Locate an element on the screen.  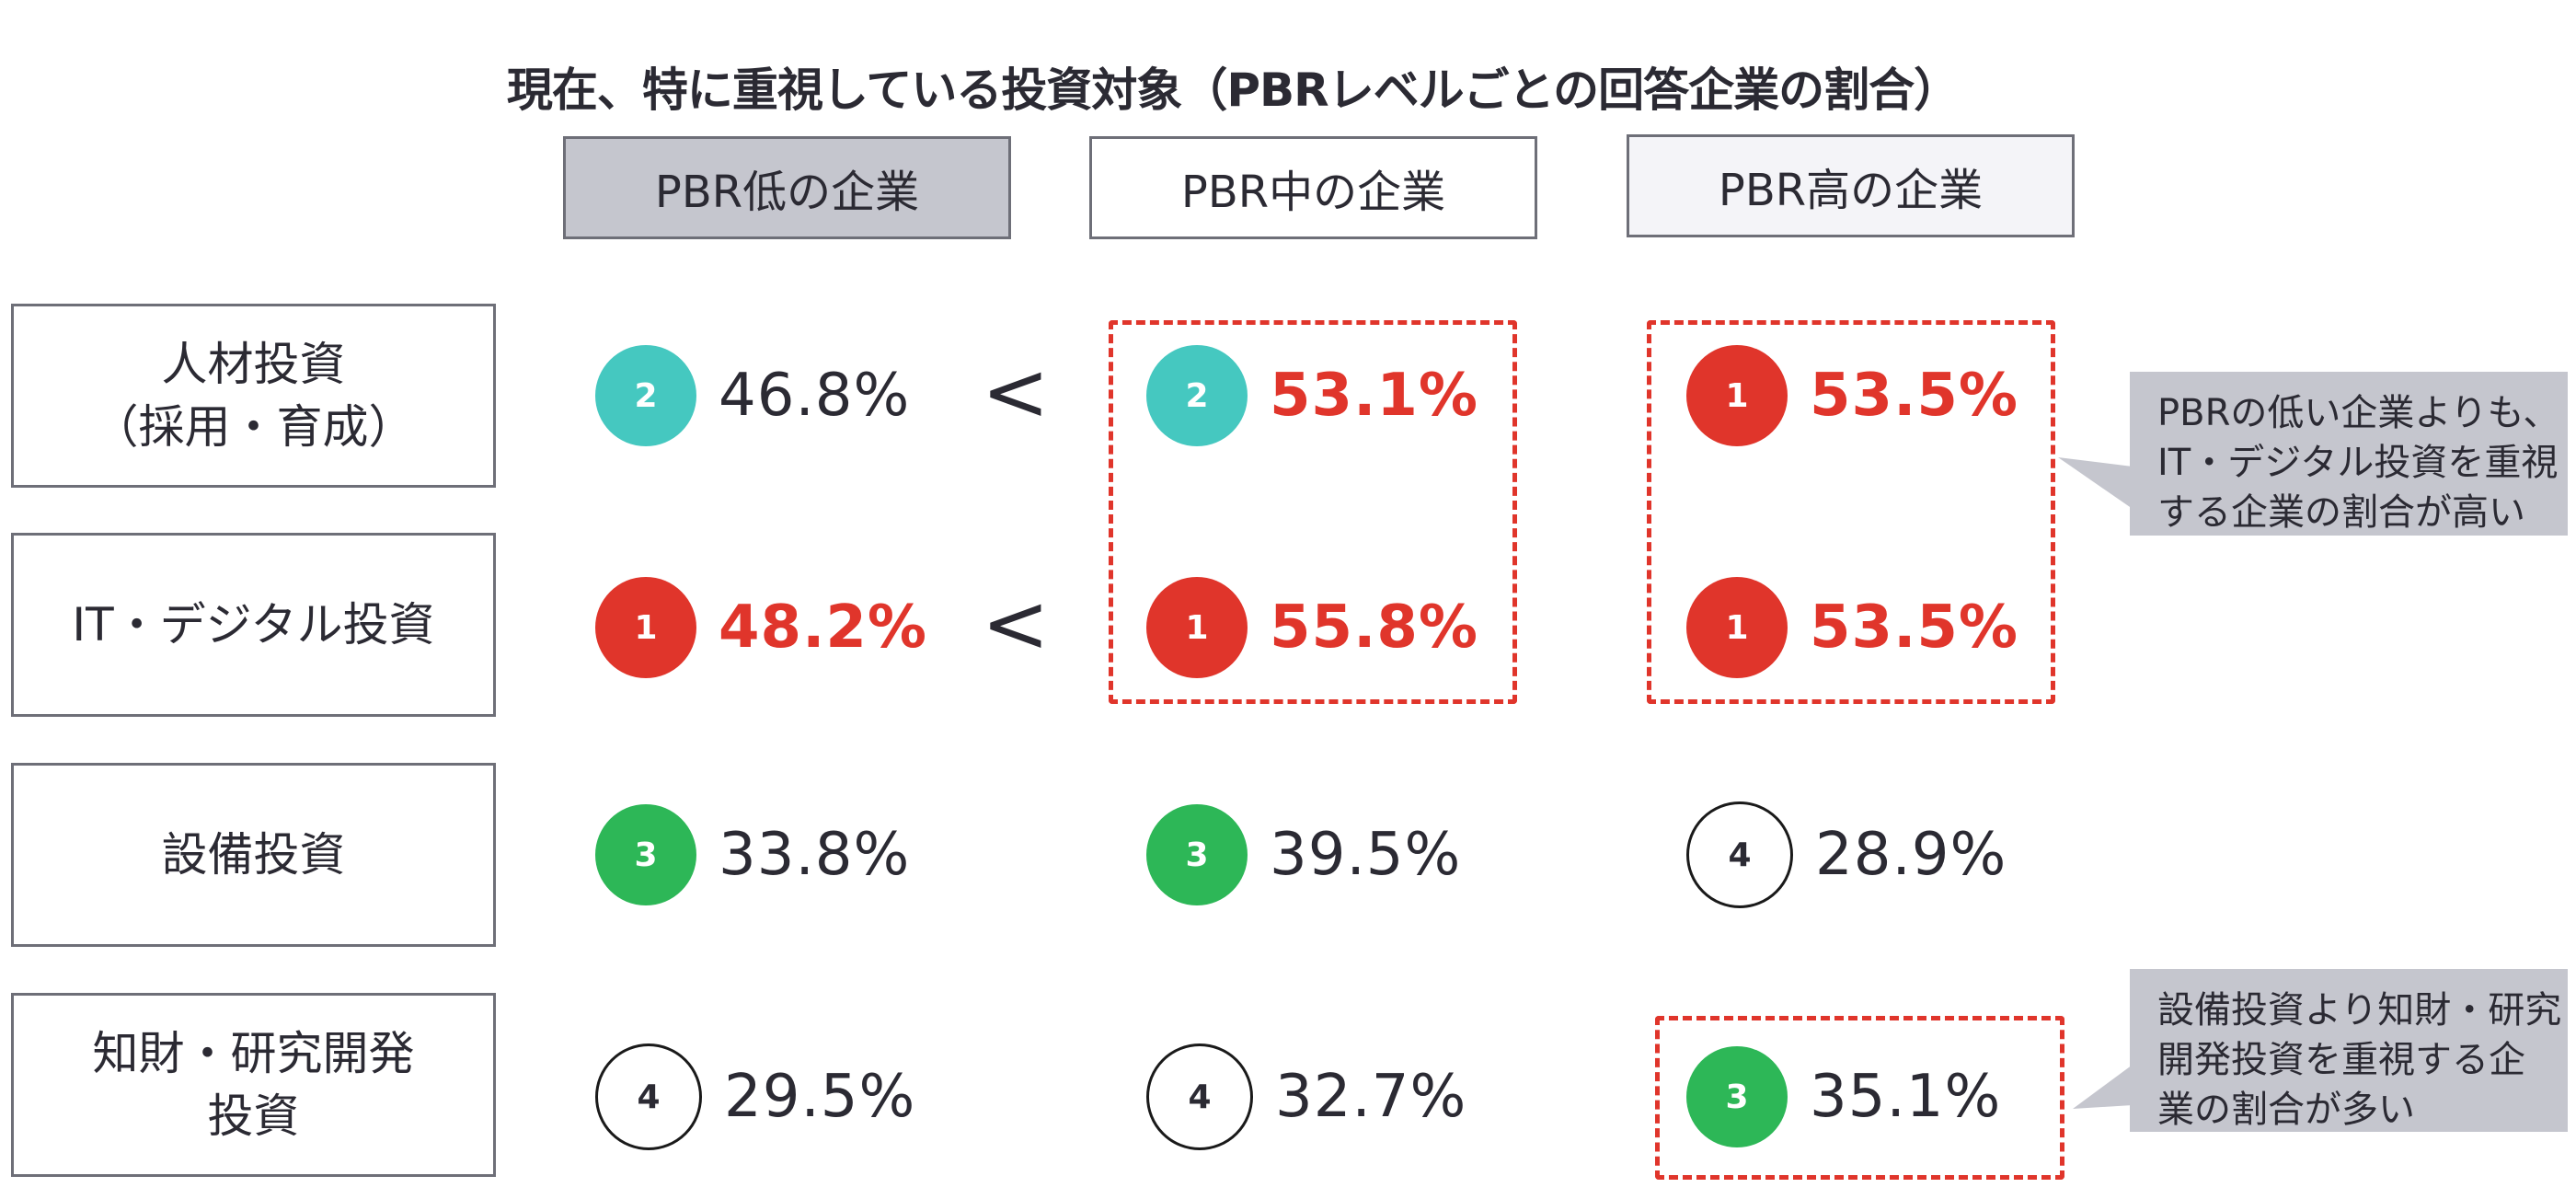
row-label-human-capital: 人材投資 （採用・育成） is located at coordinates (253, 396).